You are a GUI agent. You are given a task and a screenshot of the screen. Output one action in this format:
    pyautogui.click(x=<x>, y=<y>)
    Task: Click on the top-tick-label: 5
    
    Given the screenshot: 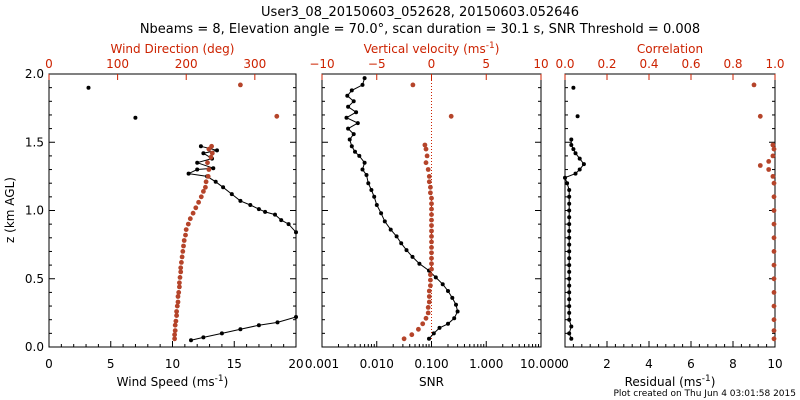 What is the action you would take?
    pyautogui.click(x=486, y=64)
    